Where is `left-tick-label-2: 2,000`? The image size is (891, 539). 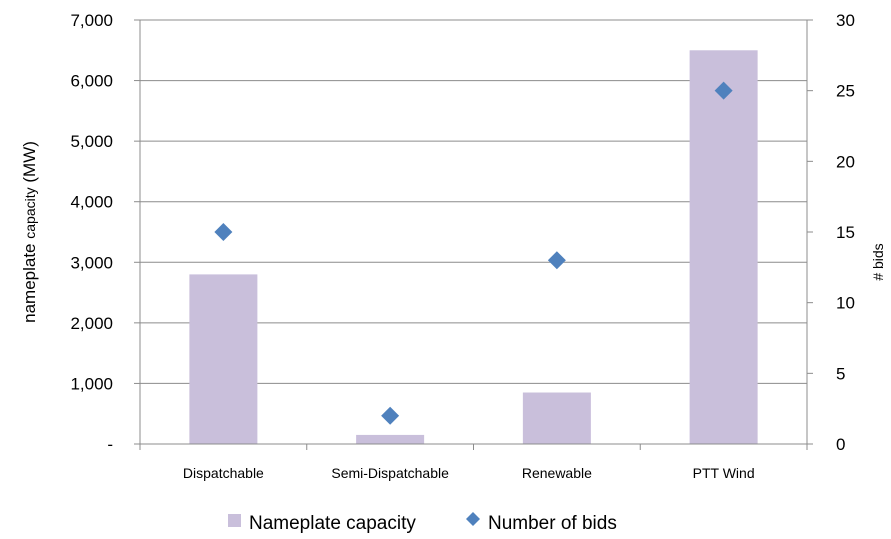 left-tick-label-2: 2,000 is located at coordinates (91, 323).